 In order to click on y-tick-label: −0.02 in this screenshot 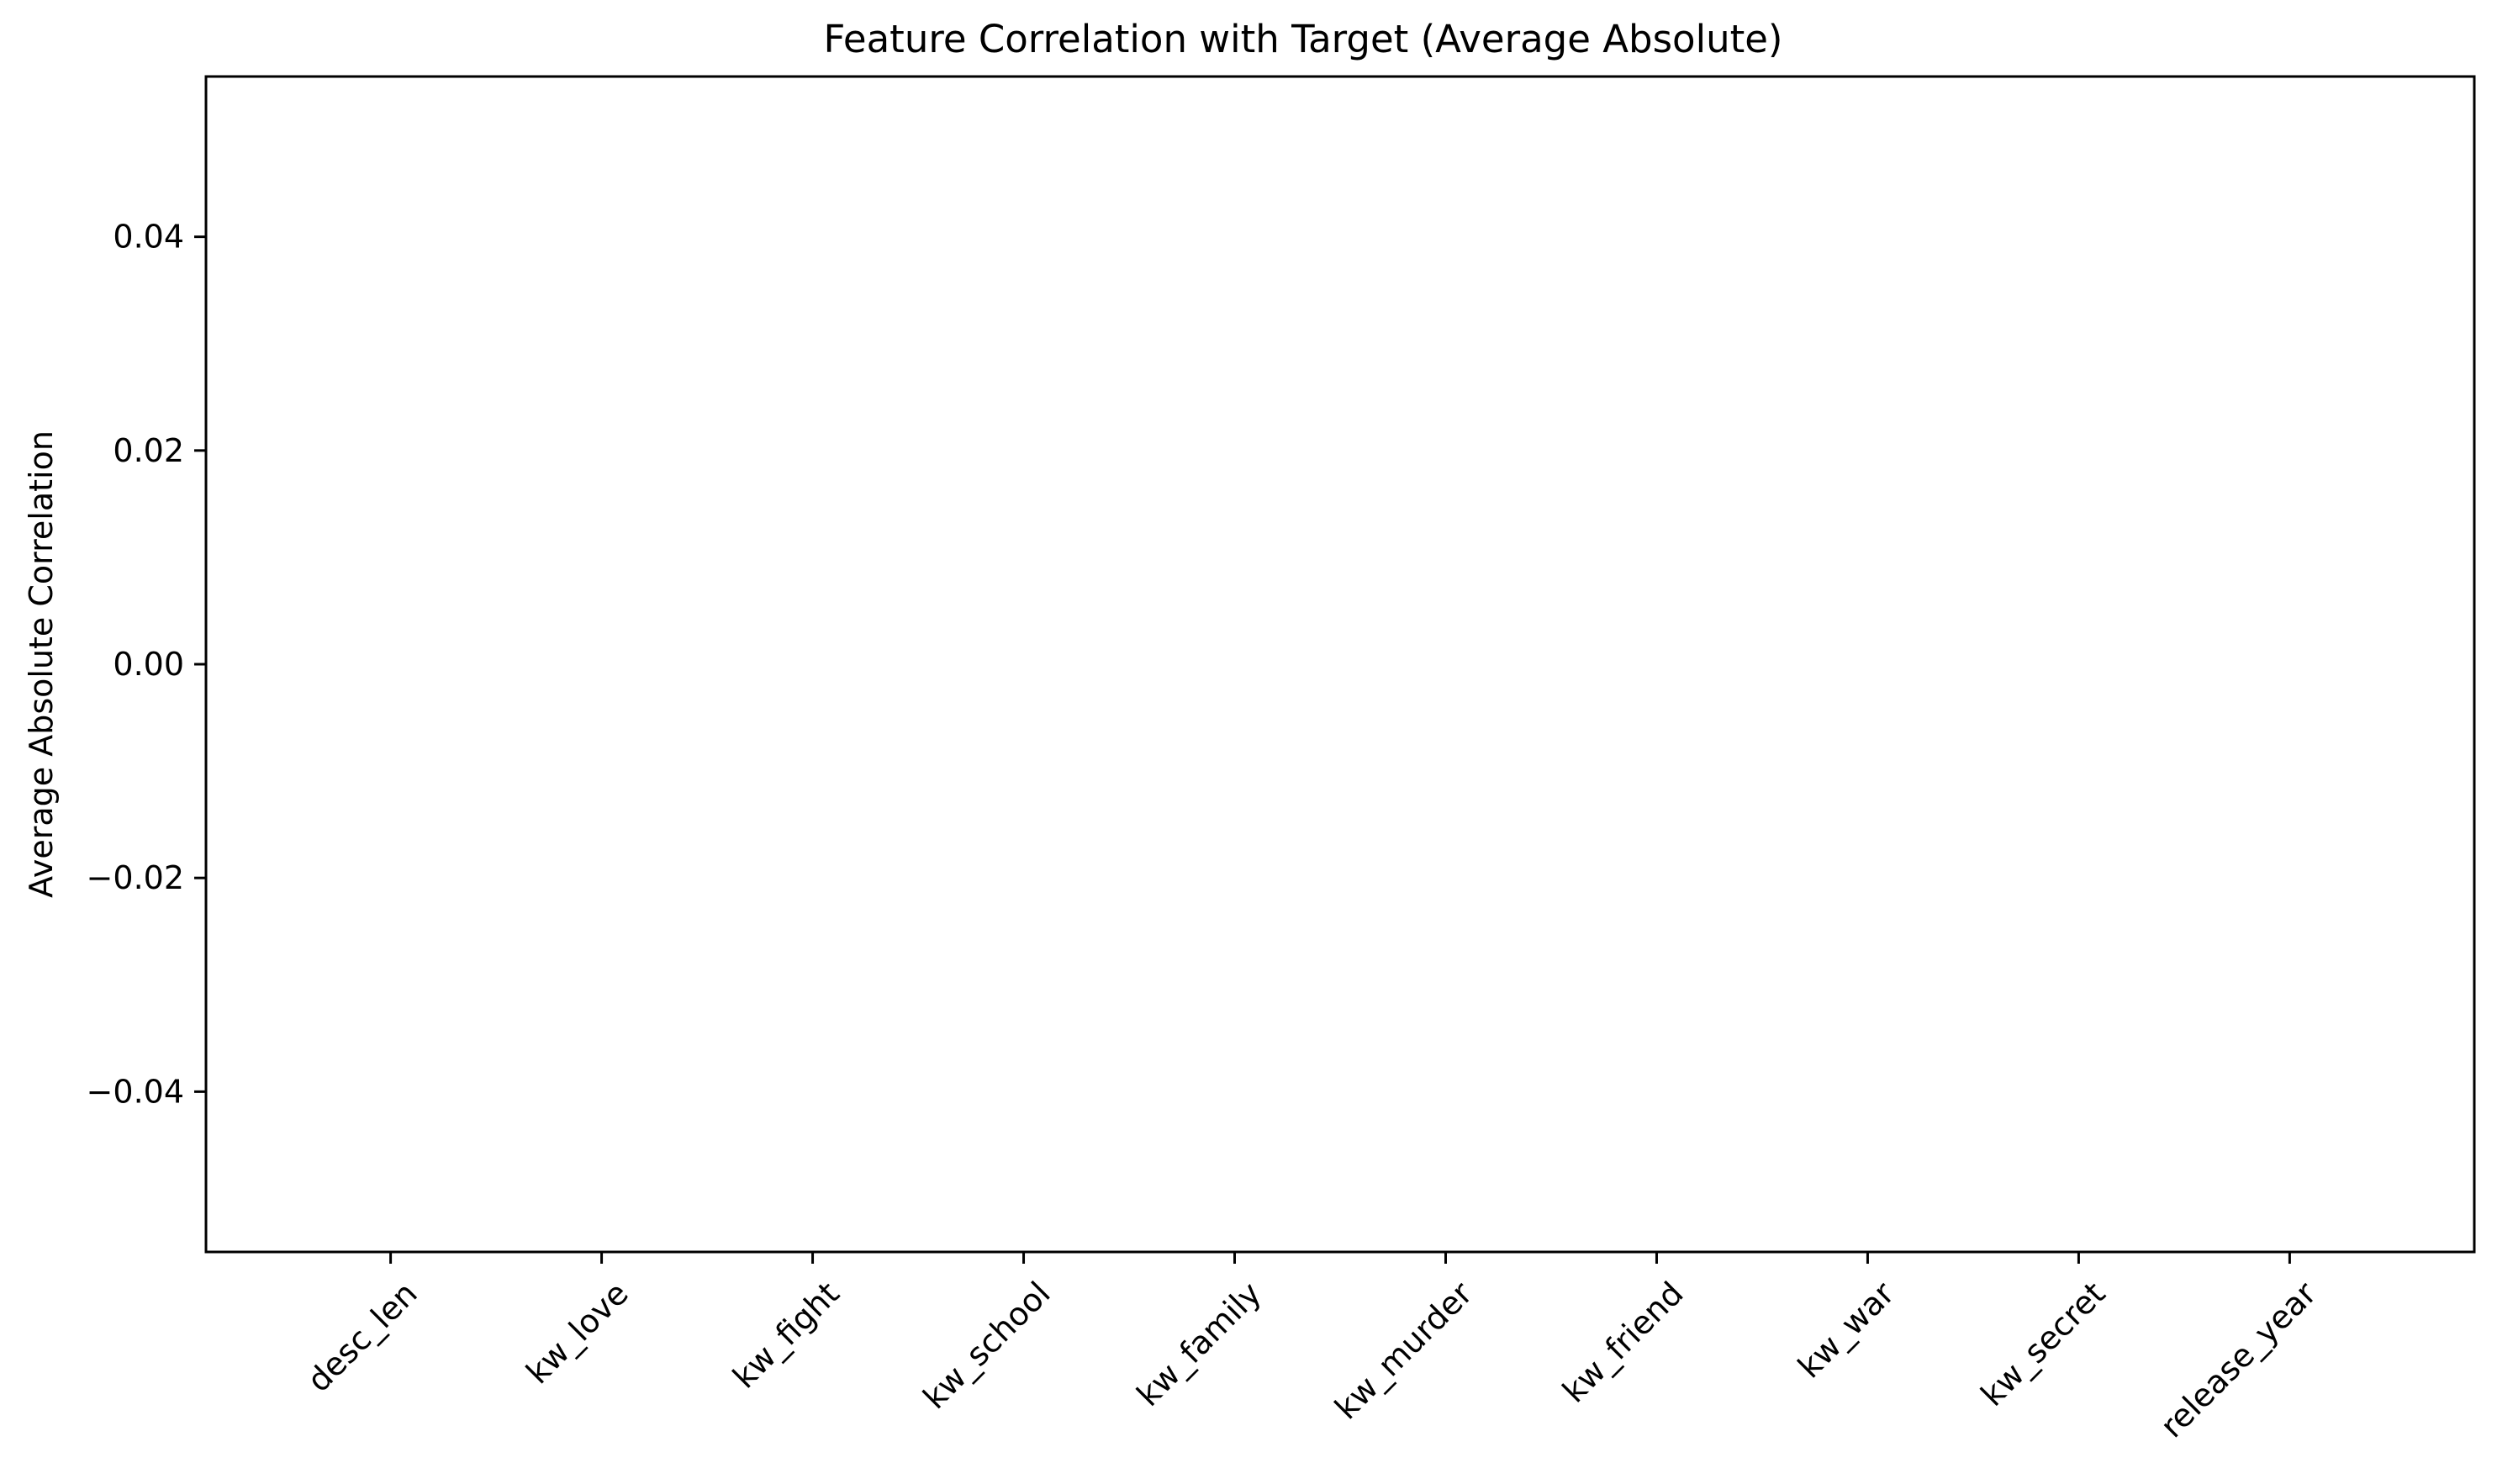, I will do `click(135, 878)`.